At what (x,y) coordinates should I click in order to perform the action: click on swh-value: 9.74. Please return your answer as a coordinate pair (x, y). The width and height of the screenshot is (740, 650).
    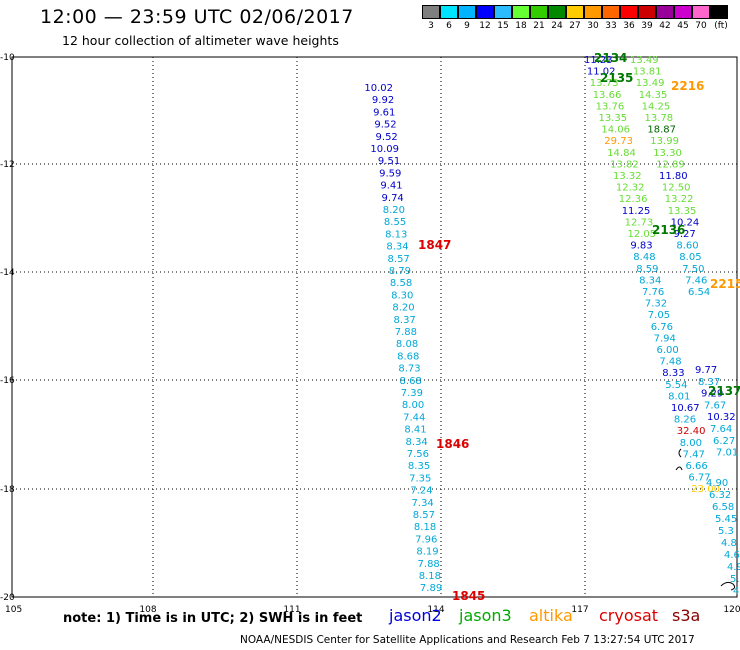
    Looking at the image, I should click on (393, 198).